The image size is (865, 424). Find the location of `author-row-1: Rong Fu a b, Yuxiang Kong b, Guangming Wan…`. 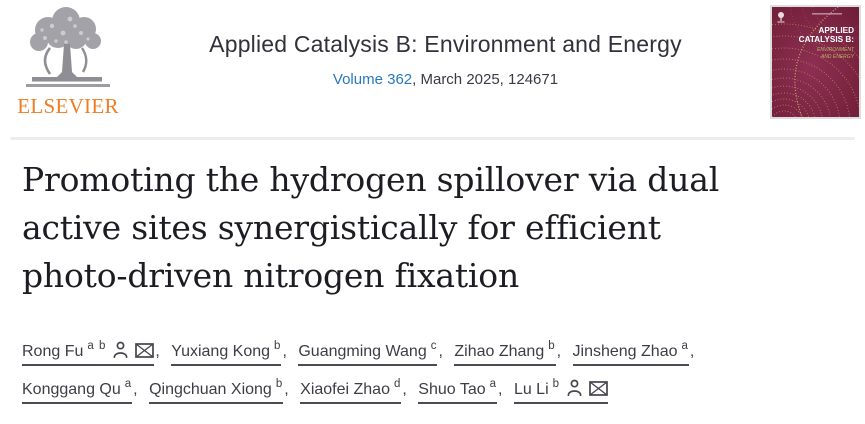

author-row-1: Rong Fu a b, Yuxiang Kong b, Guangming Wan… is located at coordinates (361, 353).